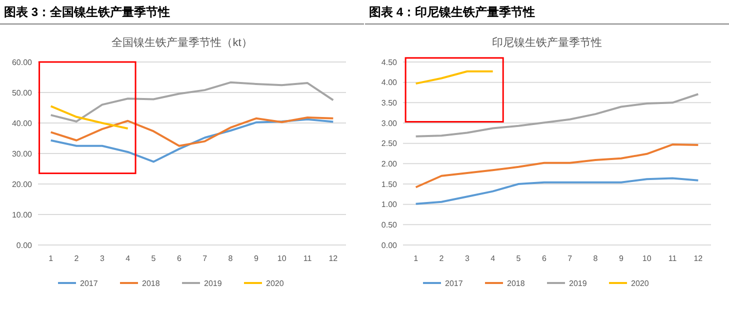  What do you see at coordinates (389, 123) in the screenshot?
I see `y-tick-label: 3.00` at bounding box center [389, 123].